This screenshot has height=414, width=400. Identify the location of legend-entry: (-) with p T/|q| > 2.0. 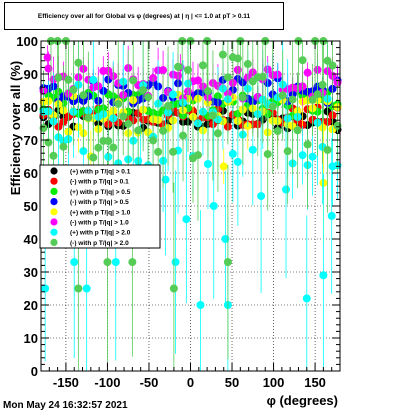
(99, 243).